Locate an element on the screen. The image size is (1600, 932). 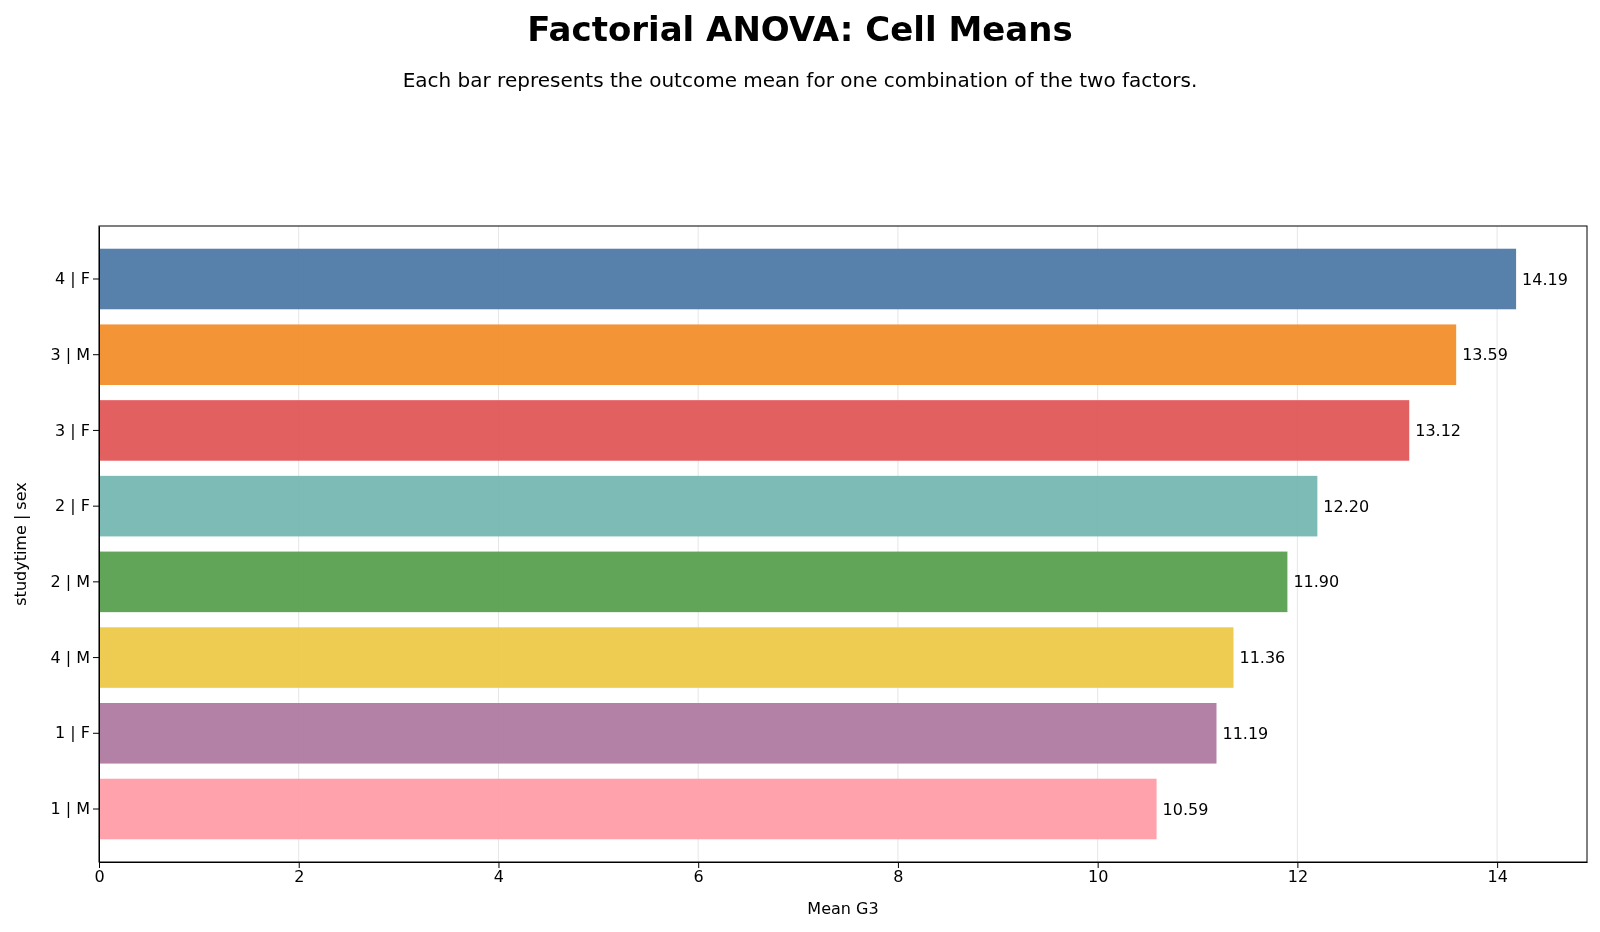
y-tick-label: 3 | F is located at coordinates (72, 430).